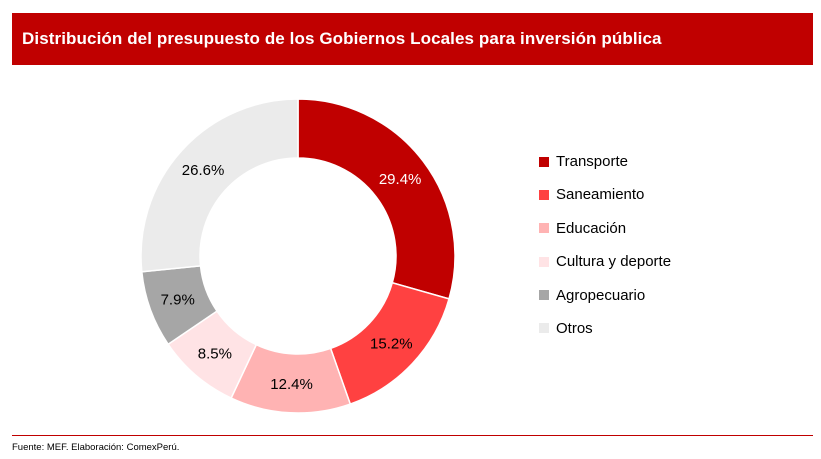 The height and width of the screenshot is (459, 821). I want to click on legend-label: Saneamiento, so click(600, 195).